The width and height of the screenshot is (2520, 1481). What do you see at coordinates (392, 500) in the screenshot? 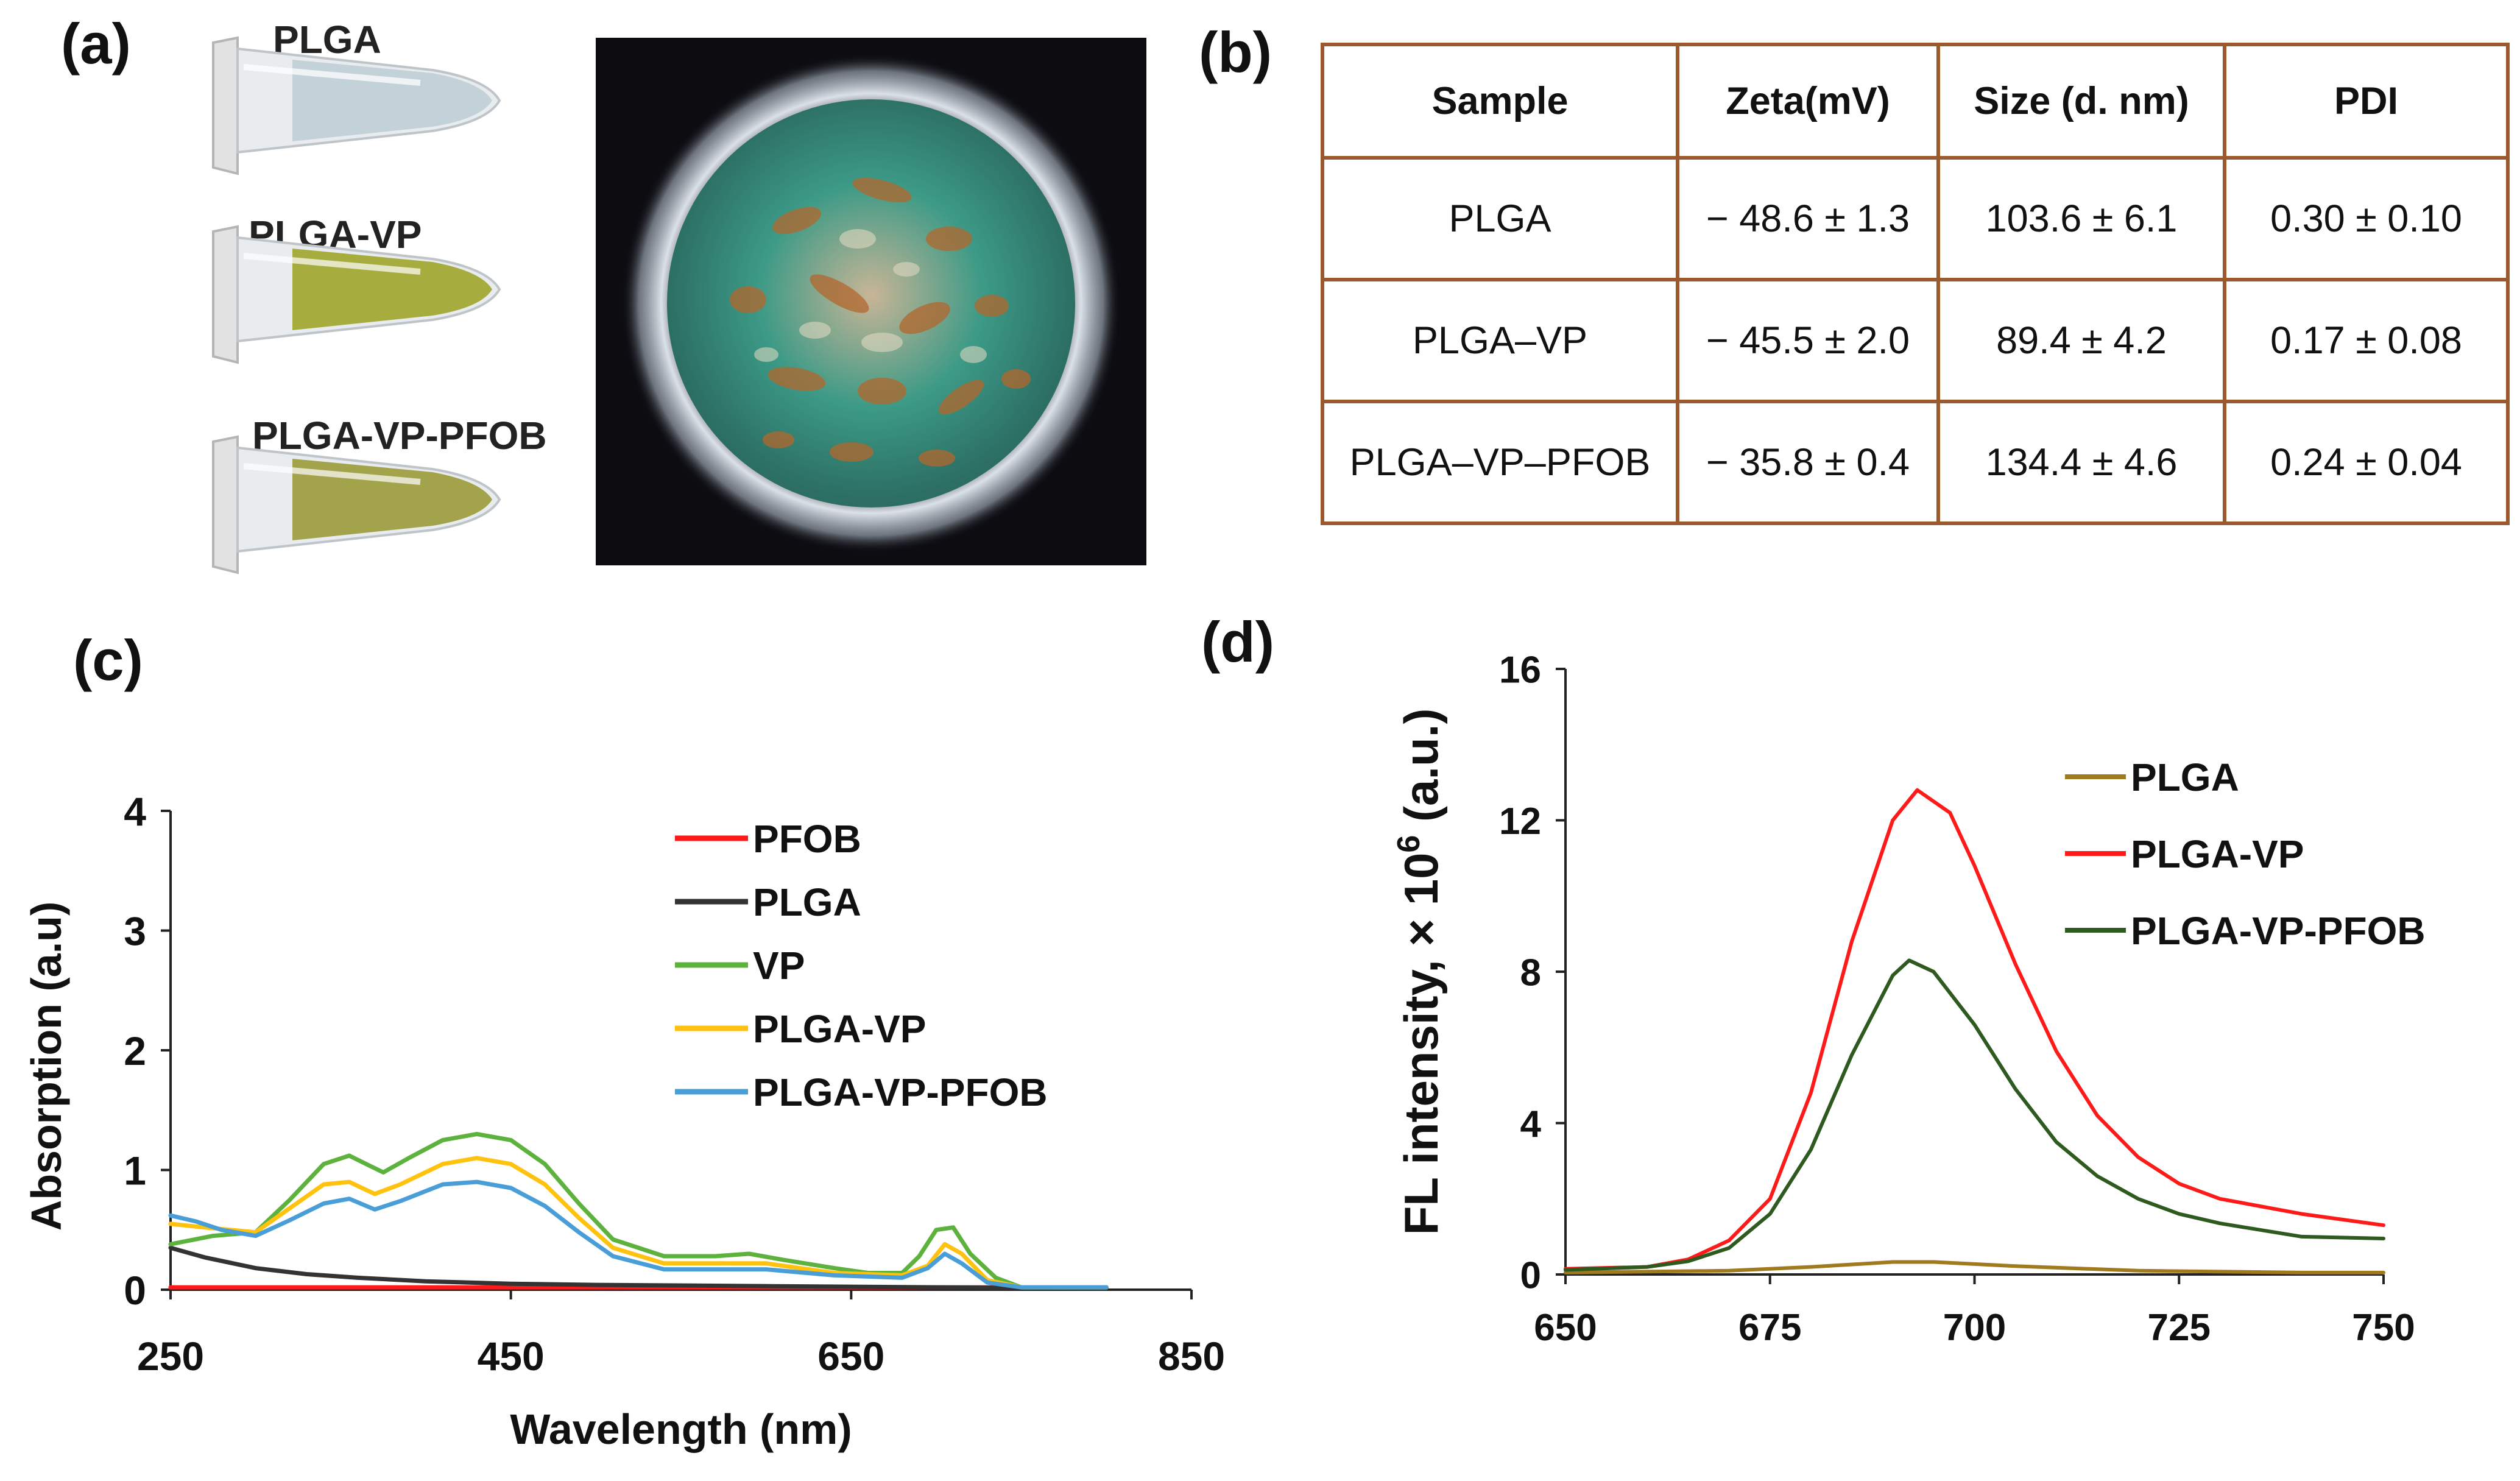
I see `tube-liquid-plga-vp-pfob` at bounding box center [392, 500].